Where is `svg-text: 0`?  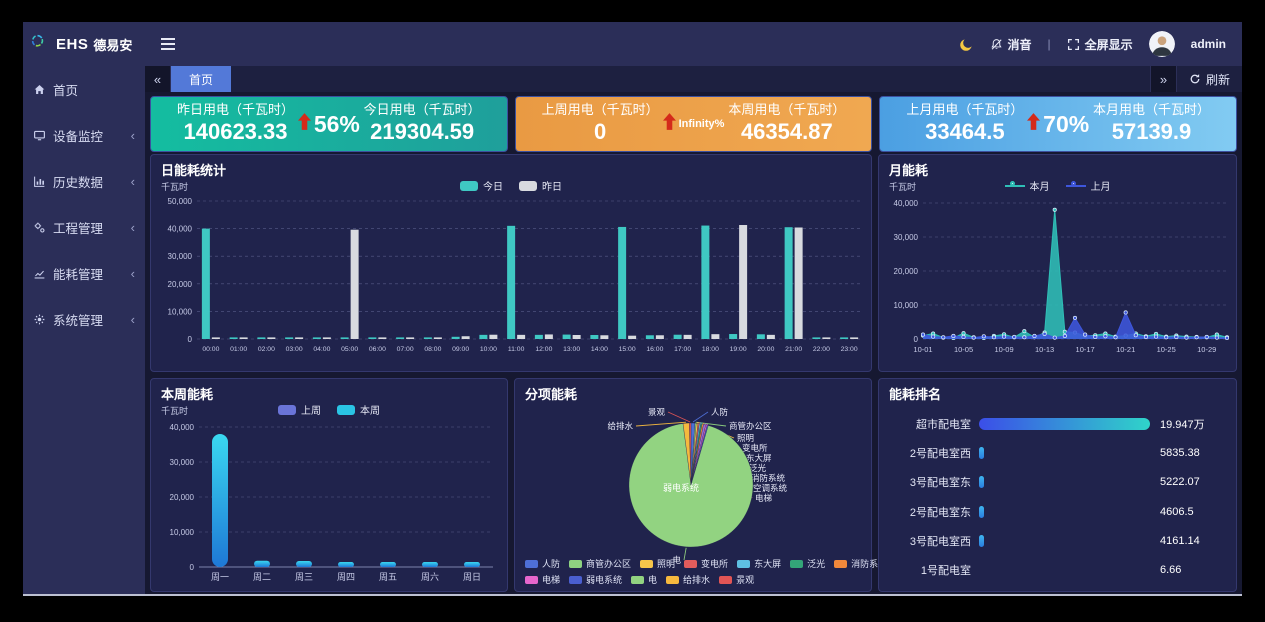 svg-text: 0 is located at coordinates (190, 339).